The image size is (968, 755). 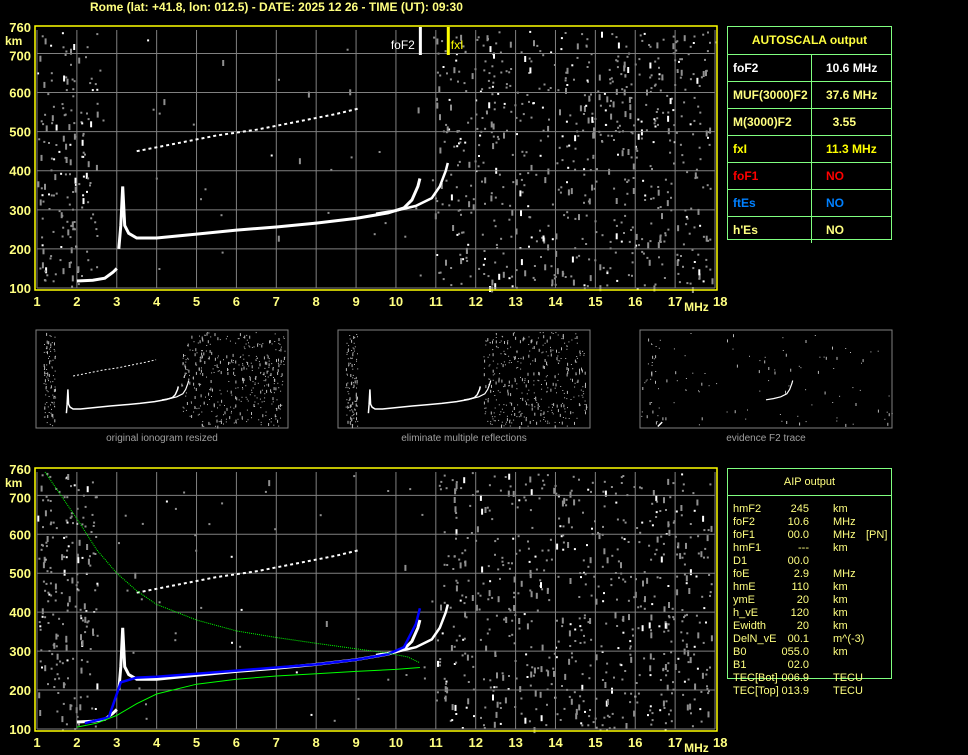 I want to click on aip-unit: km, so click(x=840, y=600).